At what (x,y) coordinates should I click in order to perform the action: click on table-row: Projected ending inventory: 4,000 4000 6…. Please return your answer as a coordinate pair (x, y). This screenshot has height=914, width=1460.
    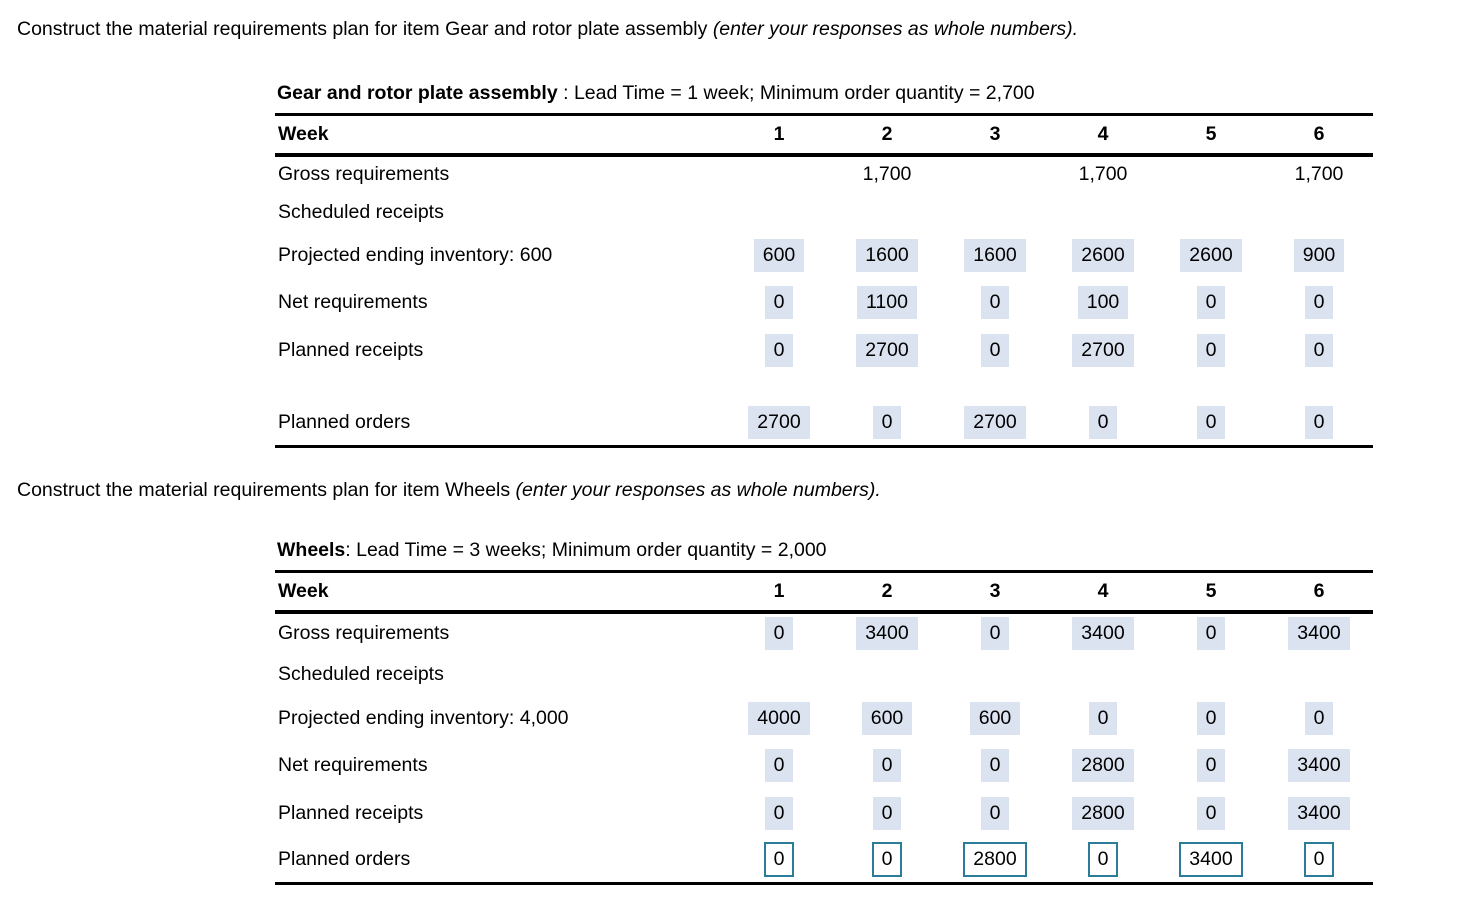
    Looking at the image, I should click on (824, 719).